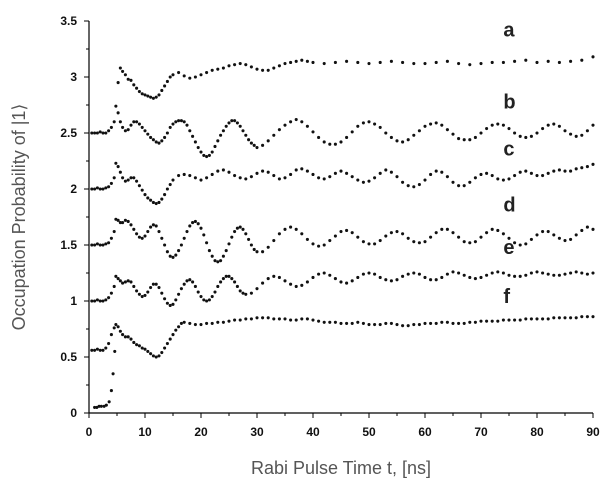 The height and width of the screenshot is (482, 600). What do you see at coordinates (105, 379) in the screenshot?
I see `baseline-cluster` at bounding box center [105, 379].